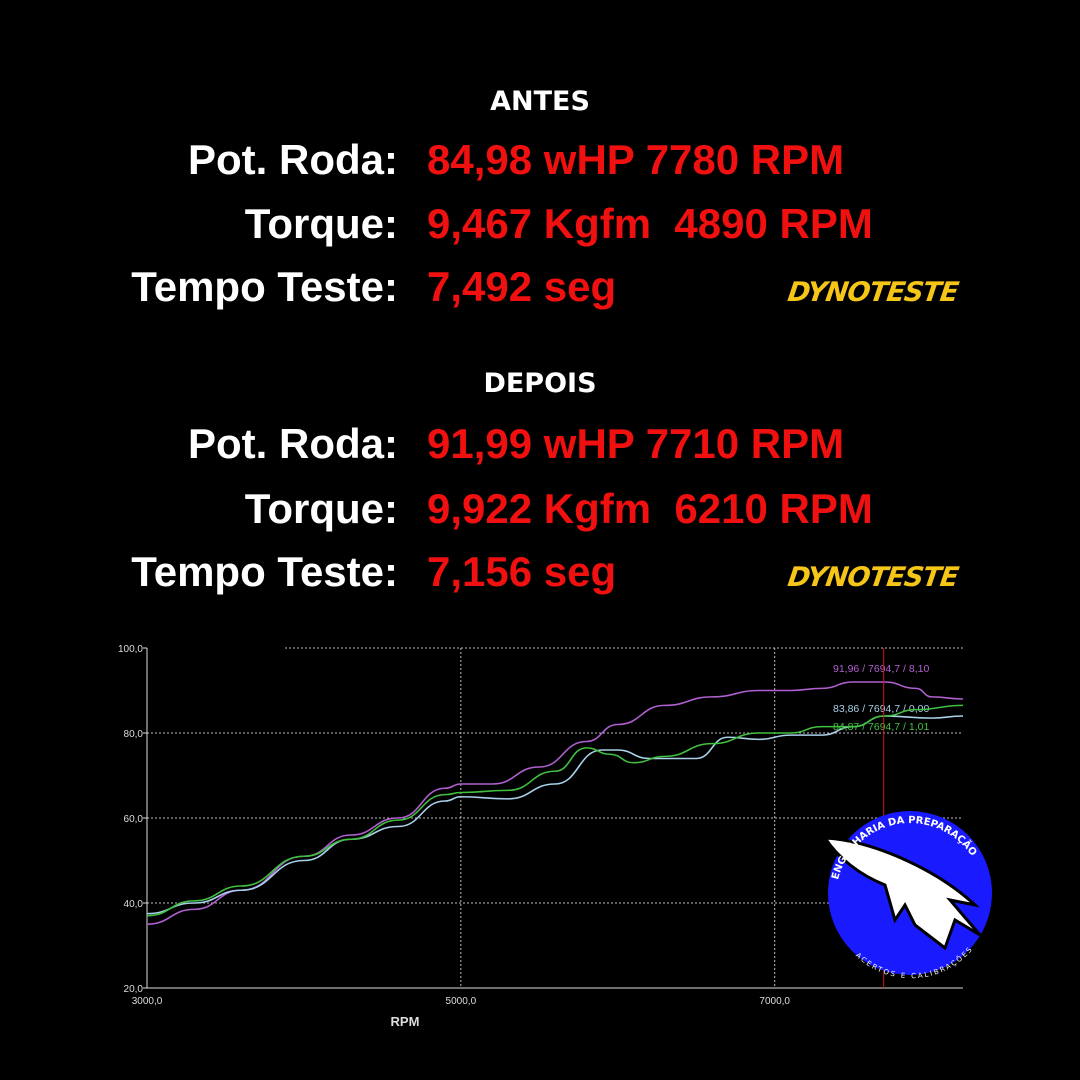 The height and width of the screenshot is (1080, 1080). I want to click on torque-value: 9,467 Kgfm 4890 RPM, so click(650, 223).